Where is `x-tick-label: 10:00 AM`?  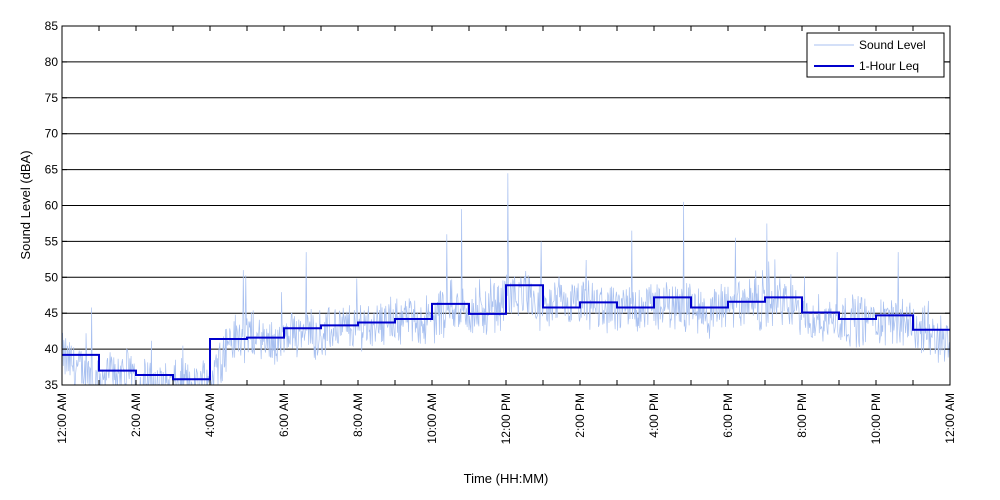
x-tick-label: 10:00 AM is located at coordinates (432, 418).